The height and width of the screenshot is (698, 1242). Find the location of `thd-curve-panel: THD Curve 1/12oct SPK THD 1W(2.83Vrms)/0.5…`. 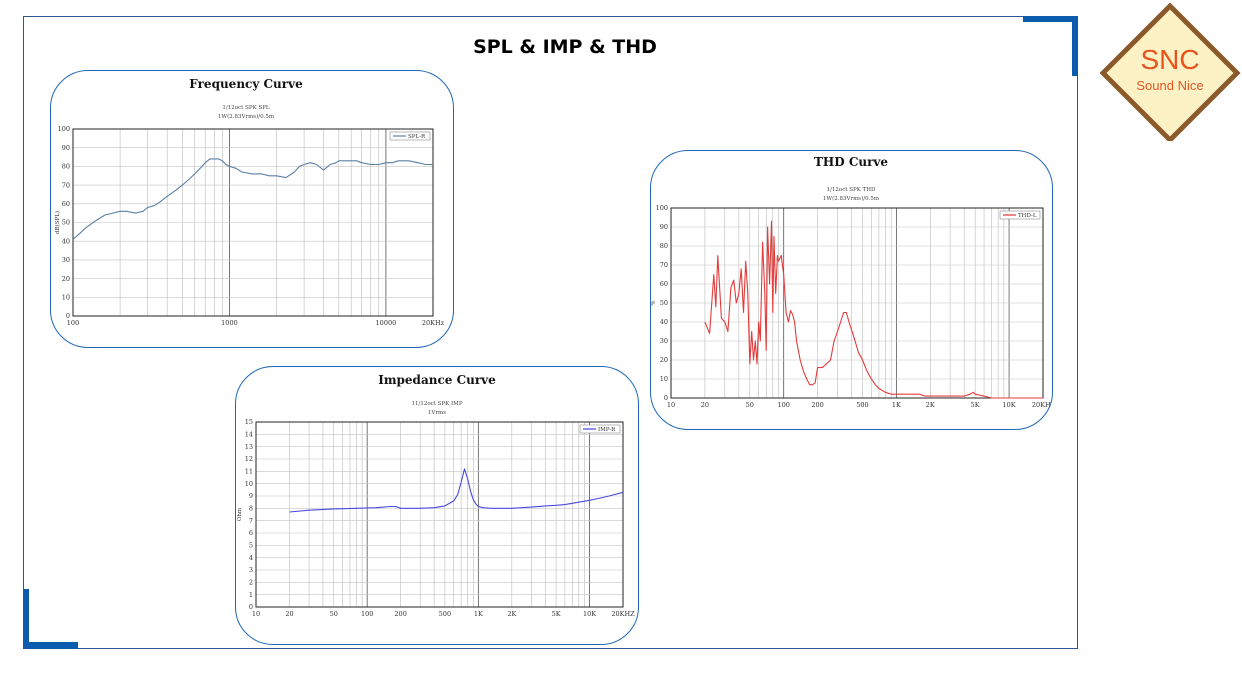

thd-curve-panel: THD Curve 1/12oct SPK THD 1W(2.83Vrms)/0.5… is located at coordinates (851, 290).